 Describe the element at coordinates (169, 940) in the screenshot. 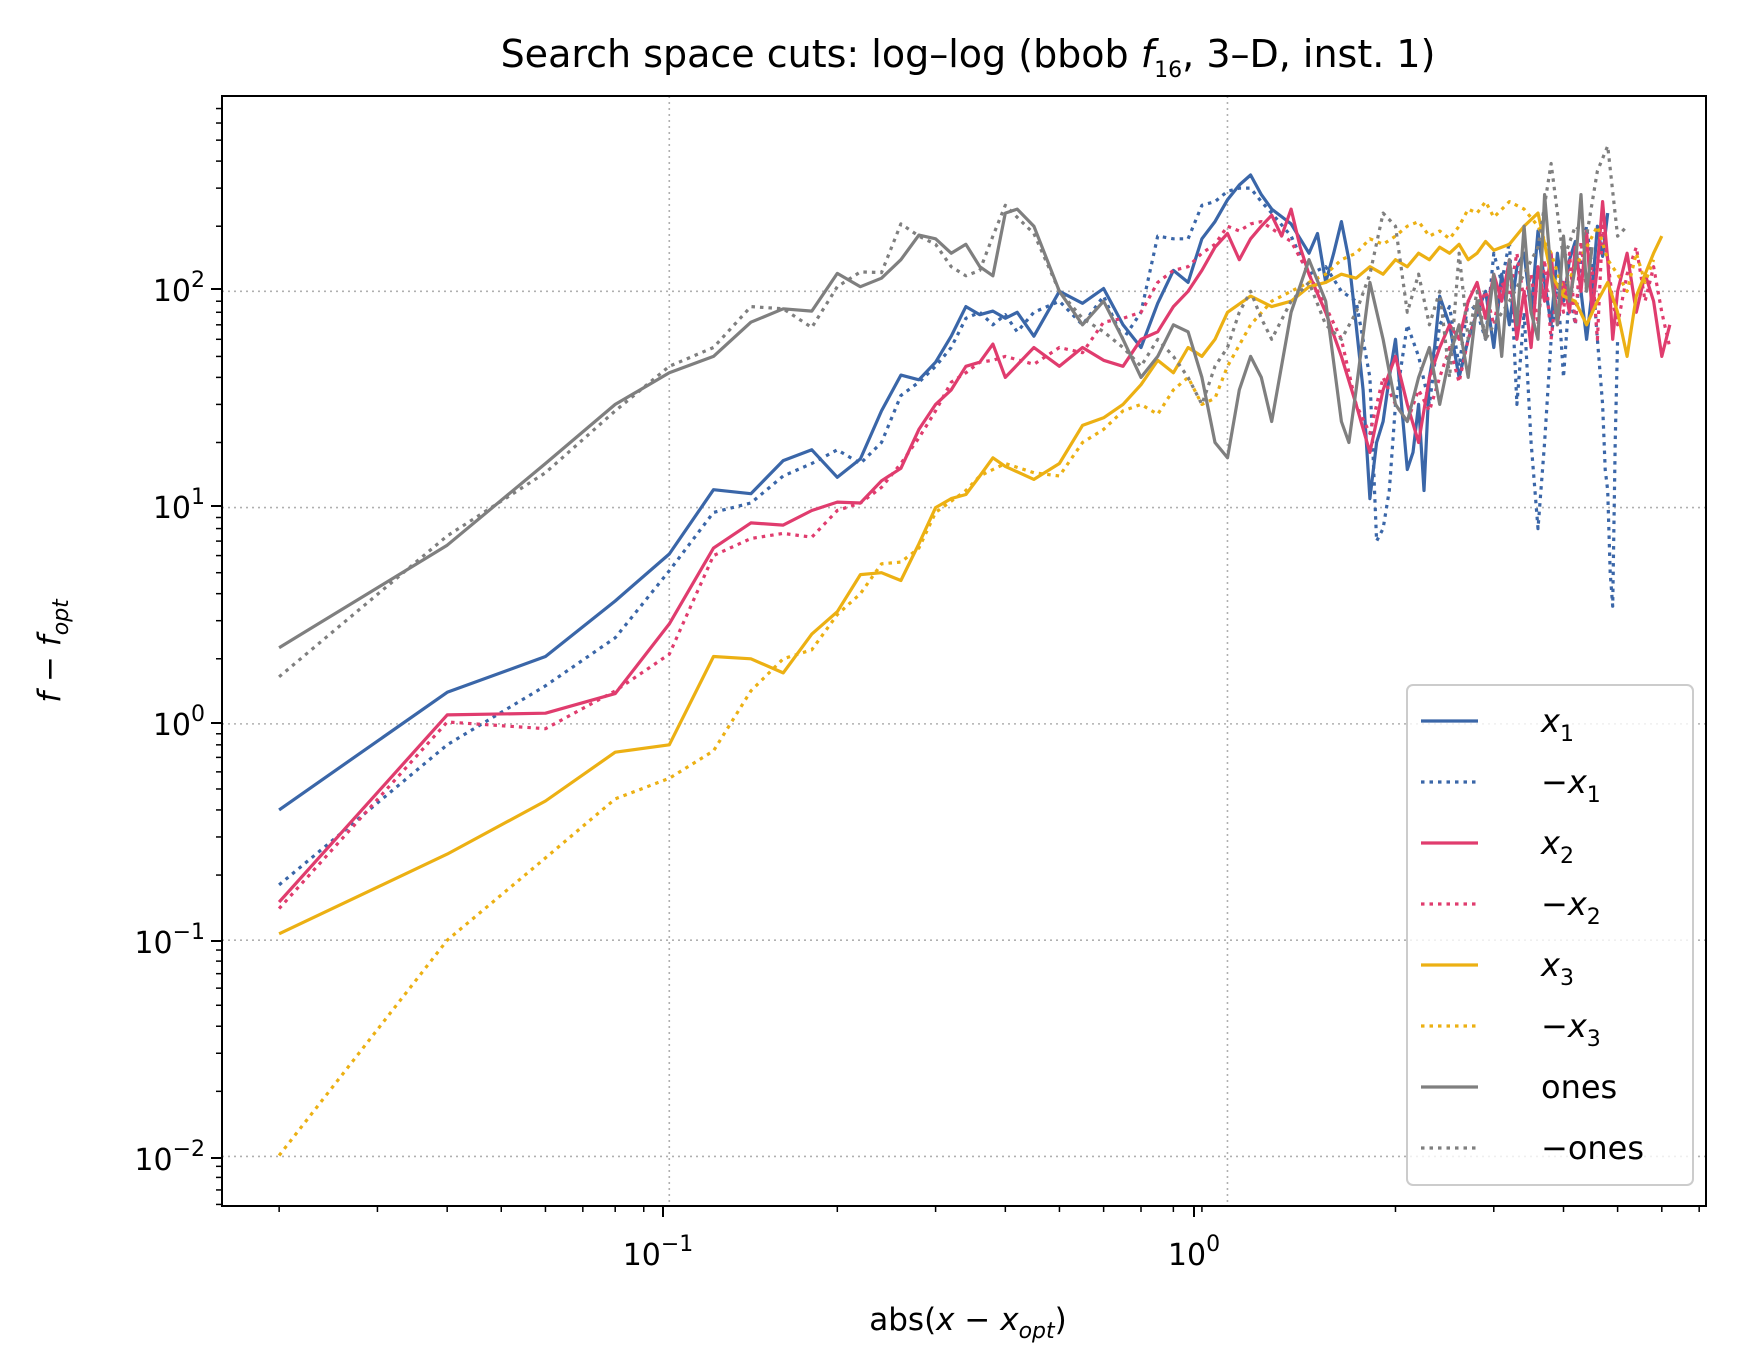

I see `y-tick-label: 10⁻¹` at that location.